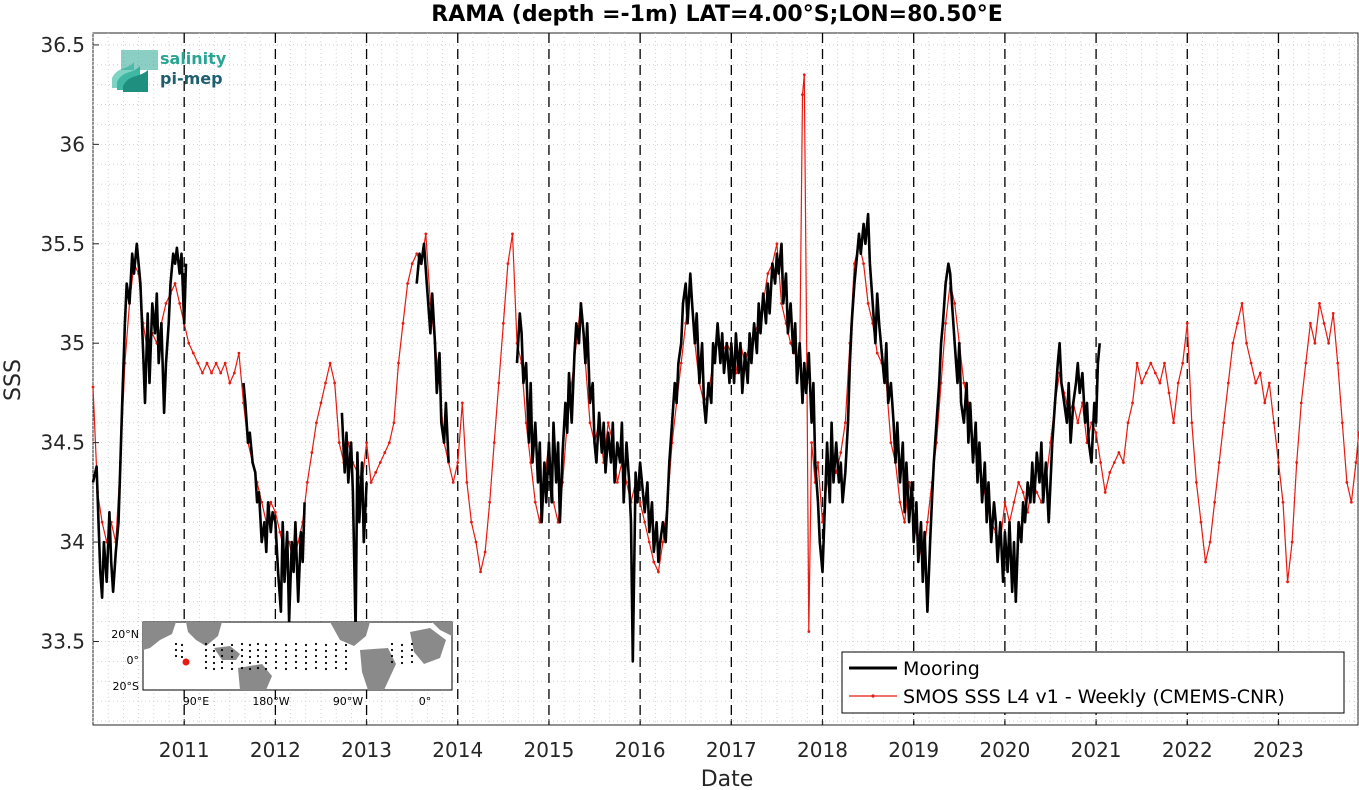 The height and width of the screenshot is (790, 1359). I want to click on legend-box, so click(1093, 682).